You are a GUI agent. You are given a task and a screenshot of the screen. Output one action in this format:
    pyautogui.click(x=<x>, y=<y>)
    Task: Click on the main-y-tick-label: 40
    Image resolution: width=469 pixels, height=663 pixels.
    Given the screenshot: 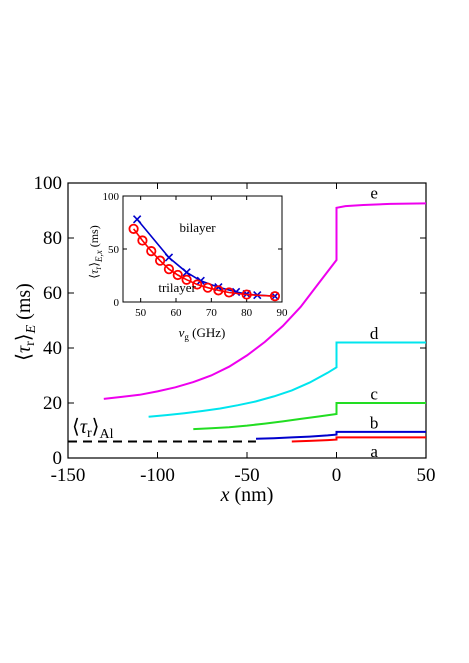 What is the action you would take?
    pyautogui.click(x=52, y=348)
    